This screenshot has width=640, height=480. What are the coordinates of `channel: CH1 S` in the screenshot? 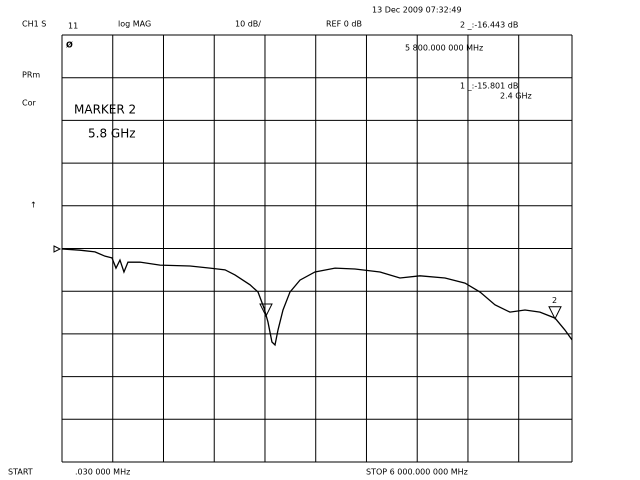 It's located at (34, 24).